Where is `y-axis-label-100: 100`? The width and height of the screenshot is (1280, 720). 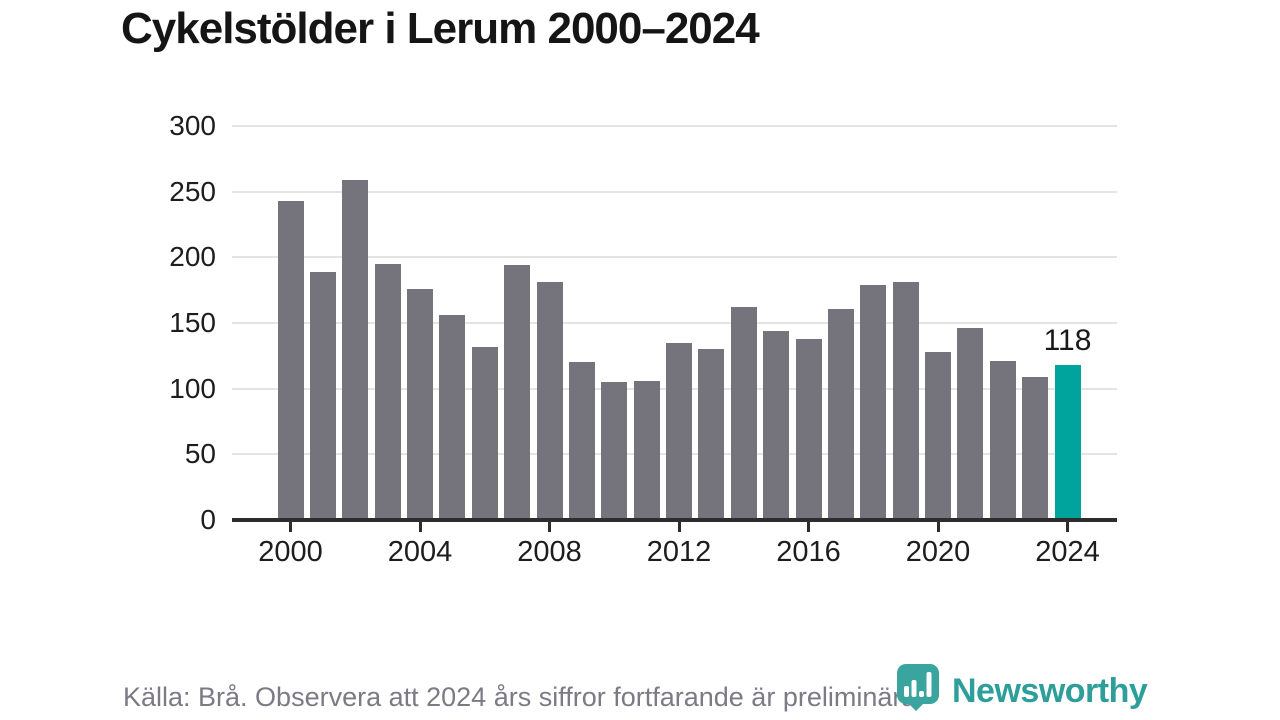 y-axis-label-100: 100 is located at coordinates (192, 388).